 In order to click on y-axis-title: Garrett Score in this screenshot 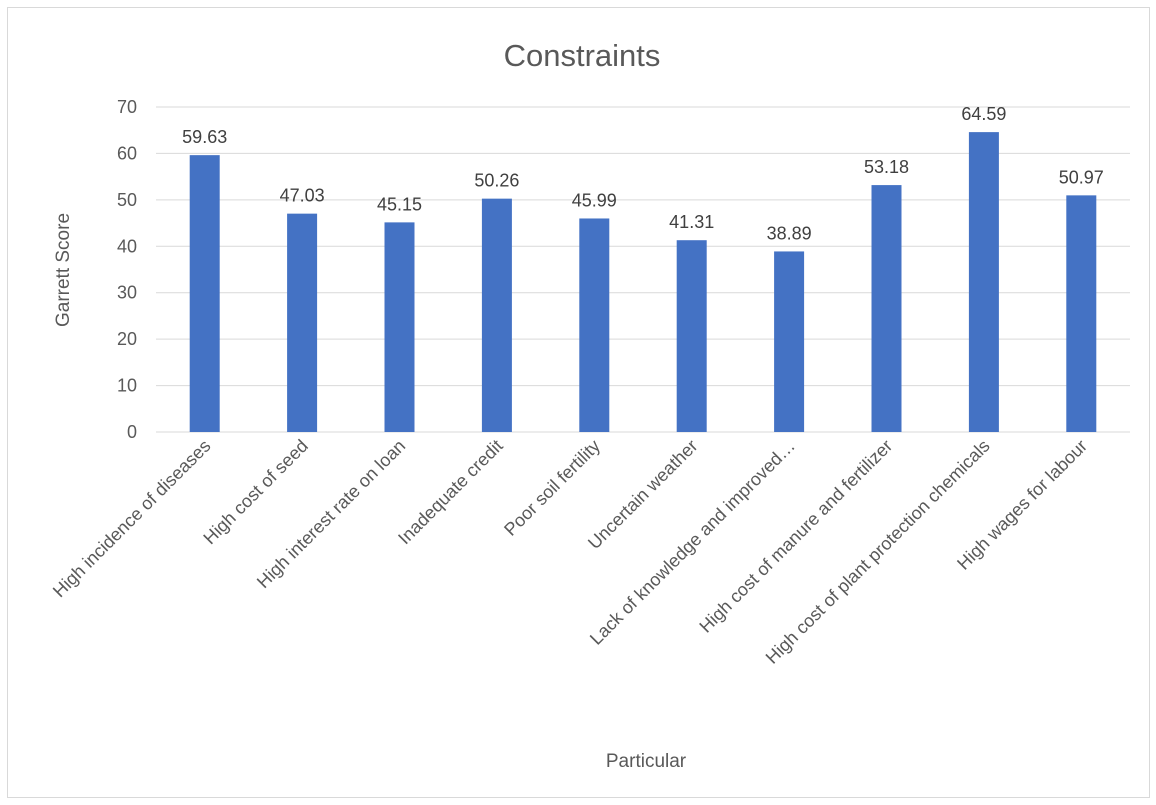, I will do `click(63, 270)`.